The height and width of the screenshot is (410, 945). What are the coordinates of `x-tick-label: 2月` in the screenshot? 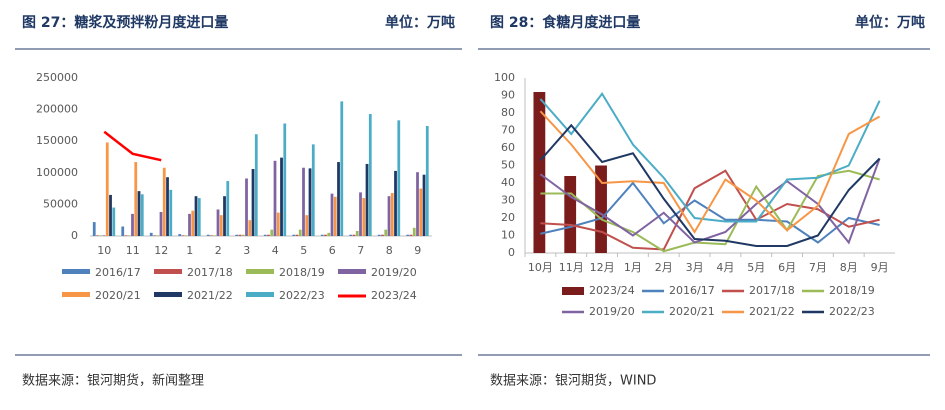 It's located at (664, 267).